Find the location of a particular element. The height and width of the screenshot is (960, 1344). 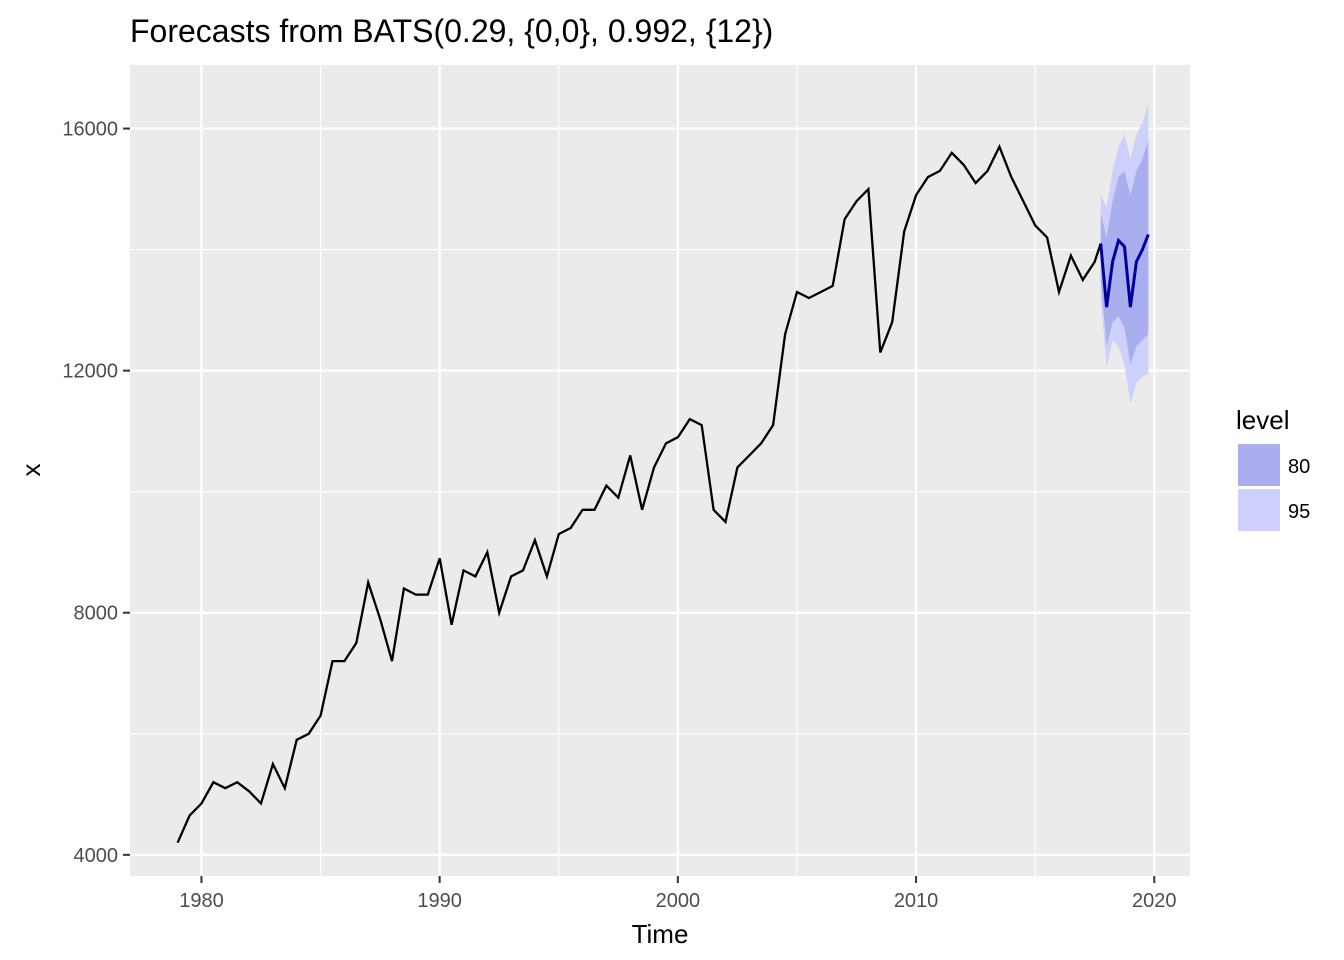

legend: level 80 95 is located at coordinates (1273, 468).